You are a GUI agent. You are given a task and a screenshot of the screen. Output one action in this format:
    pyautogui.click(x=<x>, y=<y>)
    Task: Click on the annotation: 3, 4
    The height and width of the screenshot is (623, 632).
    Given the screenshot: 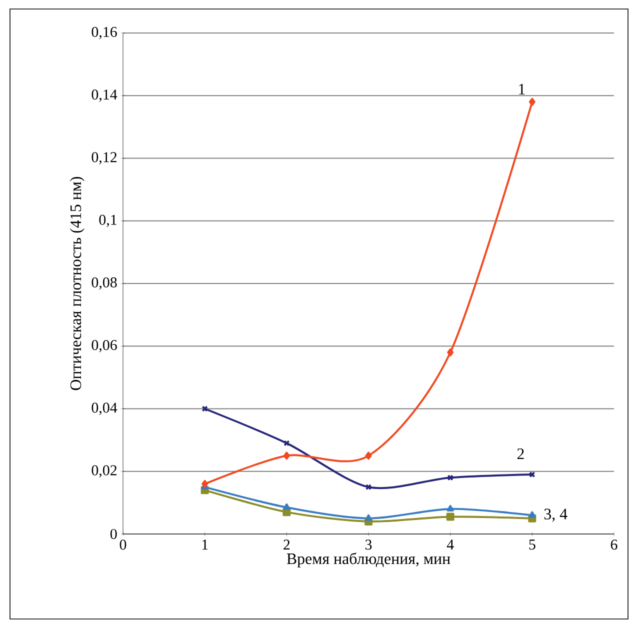 What is the action you would take?
    pyautogui.click(x=556, y=515)
    